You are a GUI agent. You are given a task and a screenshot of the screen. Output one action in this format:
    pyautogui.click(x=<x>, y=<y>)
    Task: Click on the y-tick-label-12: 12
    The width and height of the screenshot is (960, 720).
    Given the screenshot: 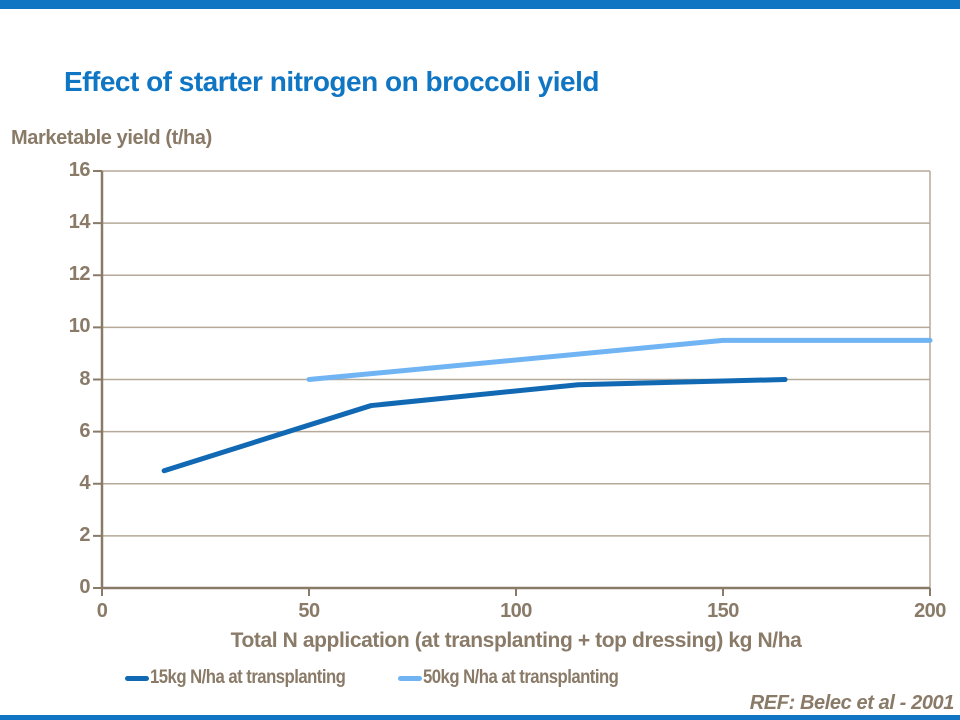 What is the action you would take?
    pyautogui.click(x=79, y=274)
    